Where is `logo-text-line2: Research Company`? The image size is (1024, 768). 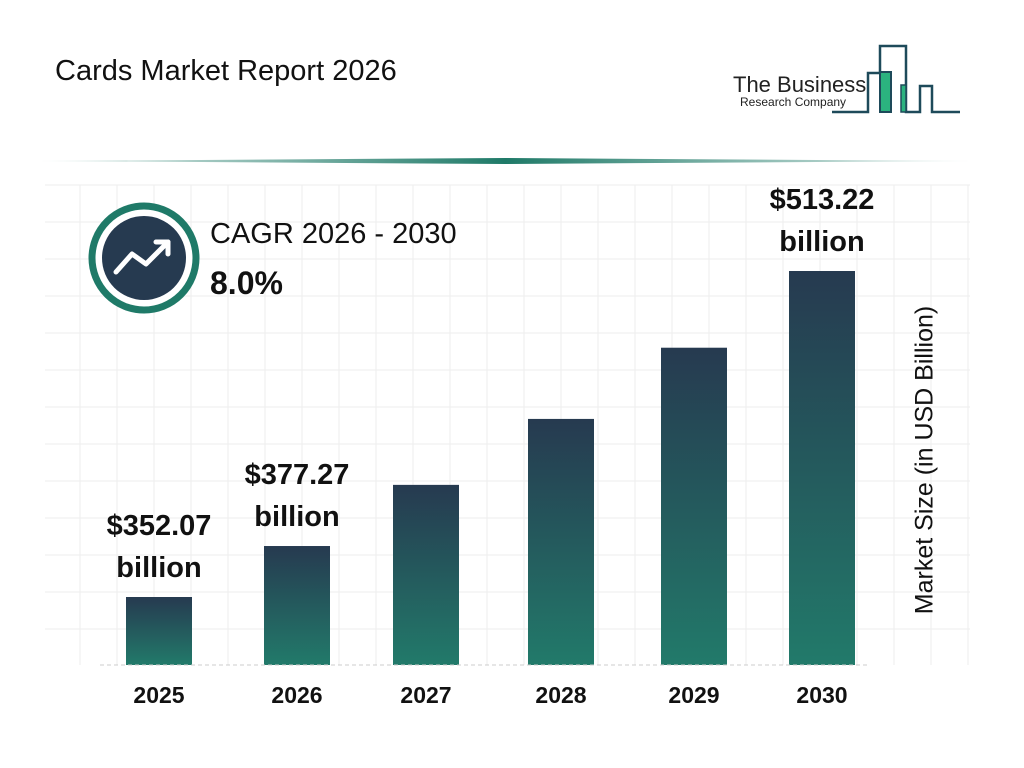 logo-text-line2: Research Company is located at coordinates (793, 102).